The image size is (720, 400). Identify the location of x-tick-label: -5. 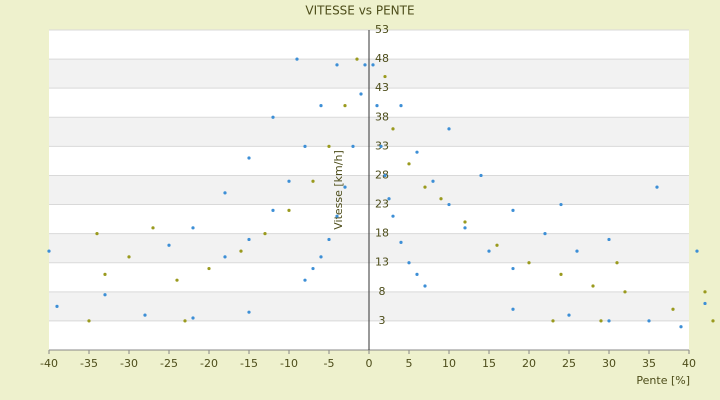
(329, 363).